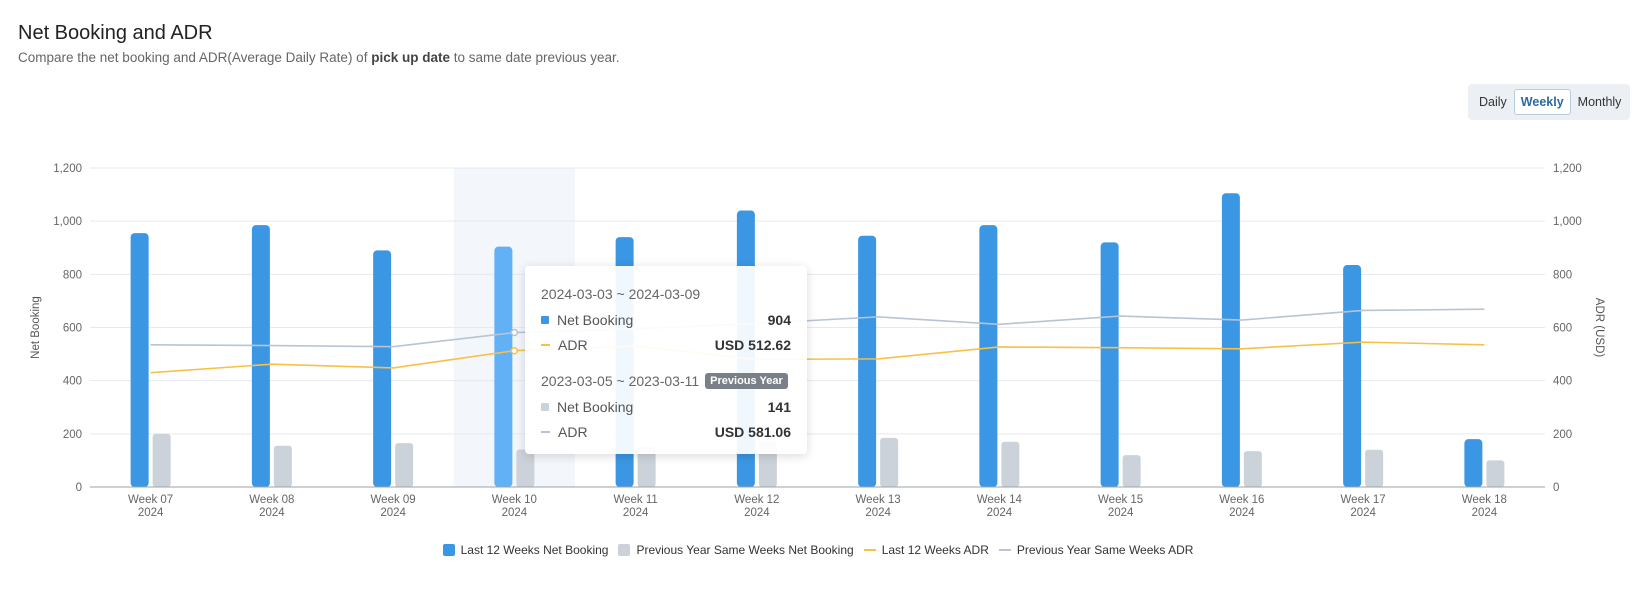  What do you see at coordinates (1241, 500) in the screenshot?
I see `x-tick-label: Week 16` at bounding box center [1241, 500].